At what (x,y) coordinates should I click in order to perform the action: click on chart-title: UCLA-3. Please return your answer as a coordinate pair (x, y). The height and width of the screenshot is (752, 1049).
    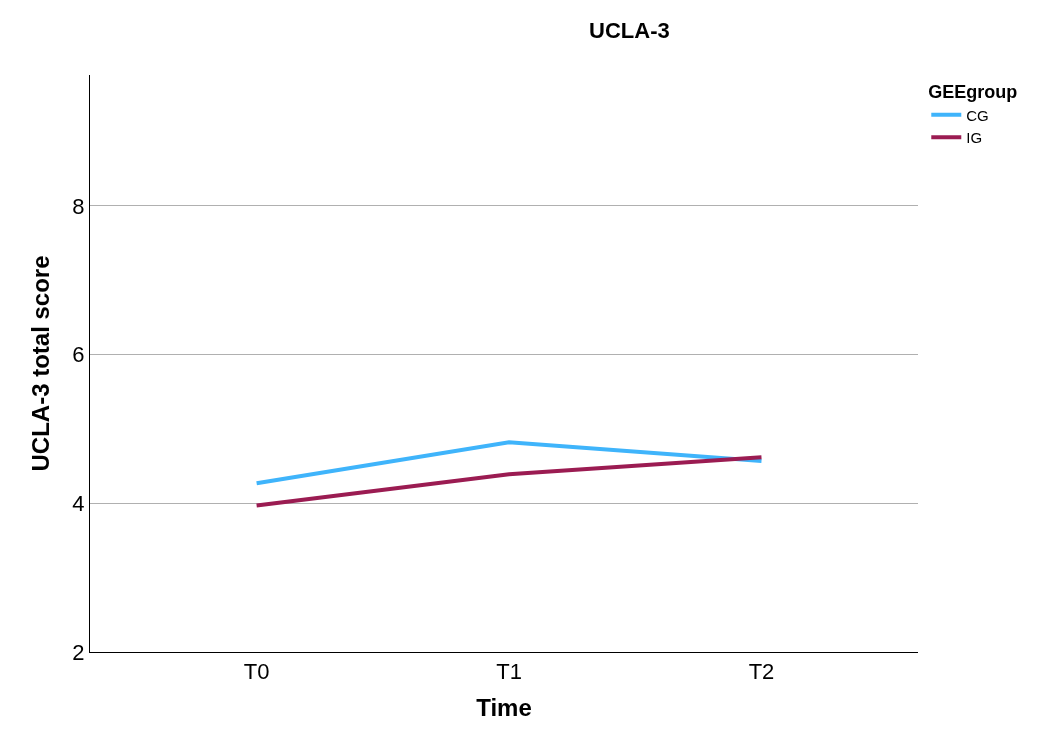
    Looking at the image, I should click on (629, 30).